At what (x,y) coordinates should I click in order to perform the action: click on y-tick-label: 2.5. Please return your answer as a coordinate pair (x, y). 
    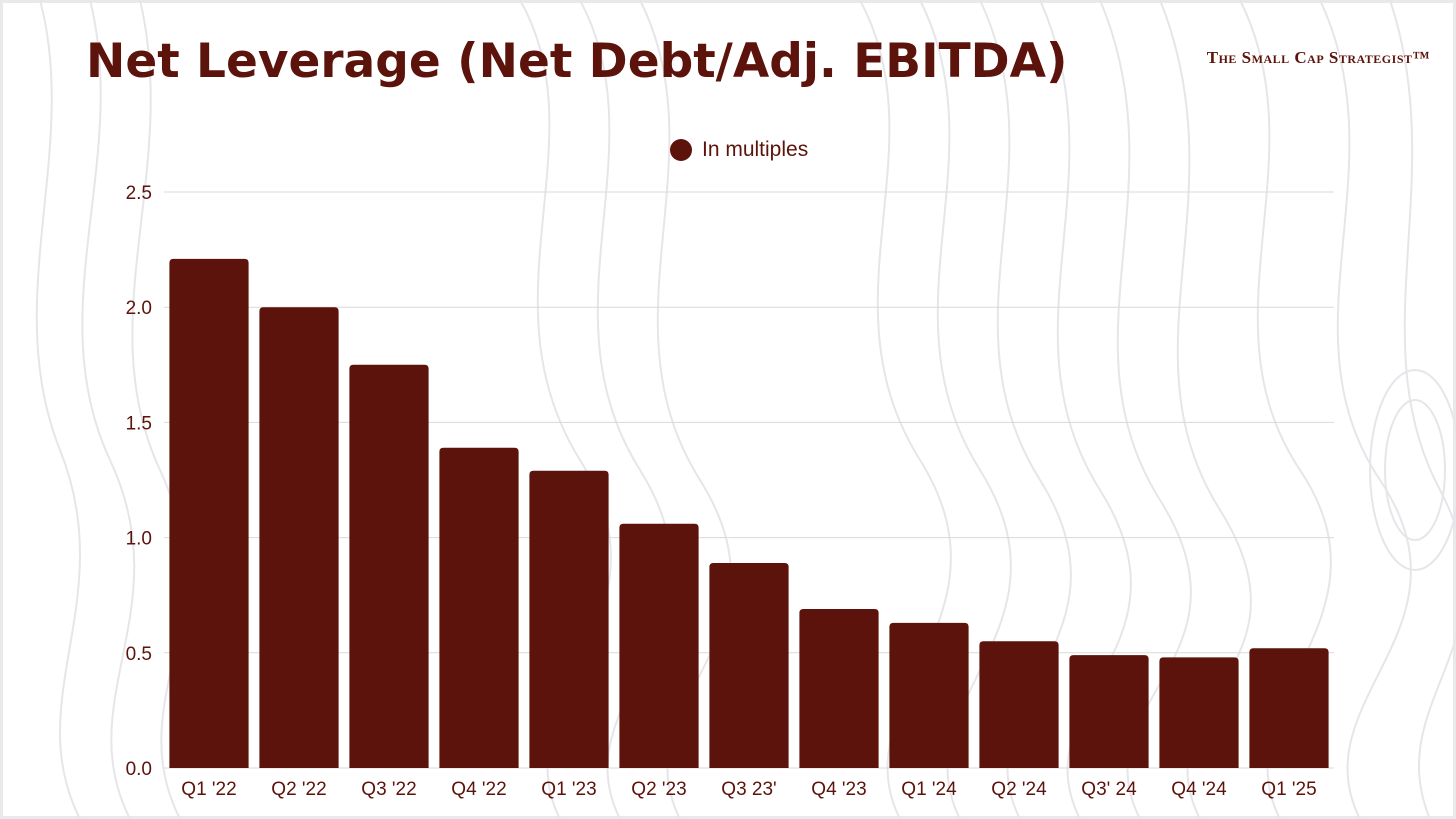
    Looking at the image, I should click on (139, 193).